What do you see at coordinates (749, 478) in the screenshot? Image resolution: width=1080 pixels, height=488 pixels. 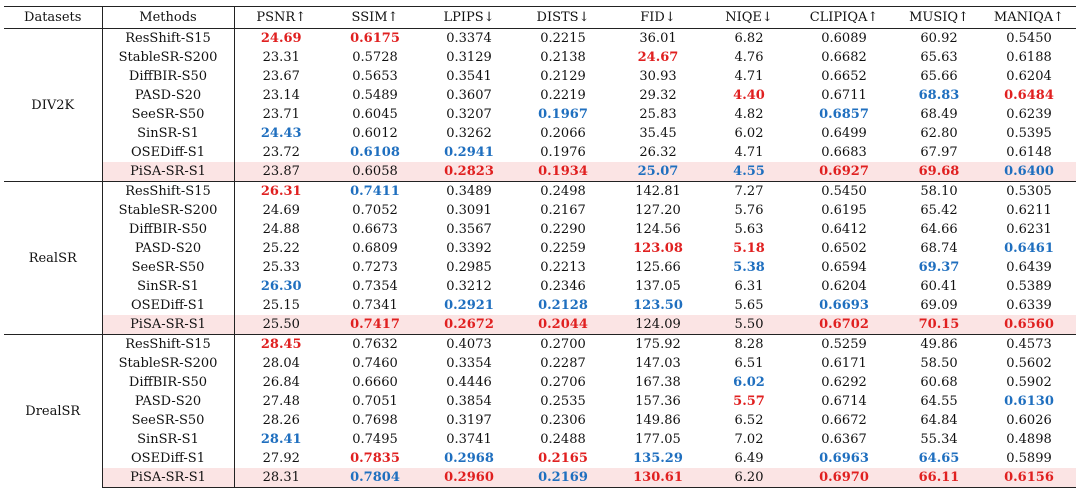 I see `niqe-value: 6.20` at bounding box center [749, 478].